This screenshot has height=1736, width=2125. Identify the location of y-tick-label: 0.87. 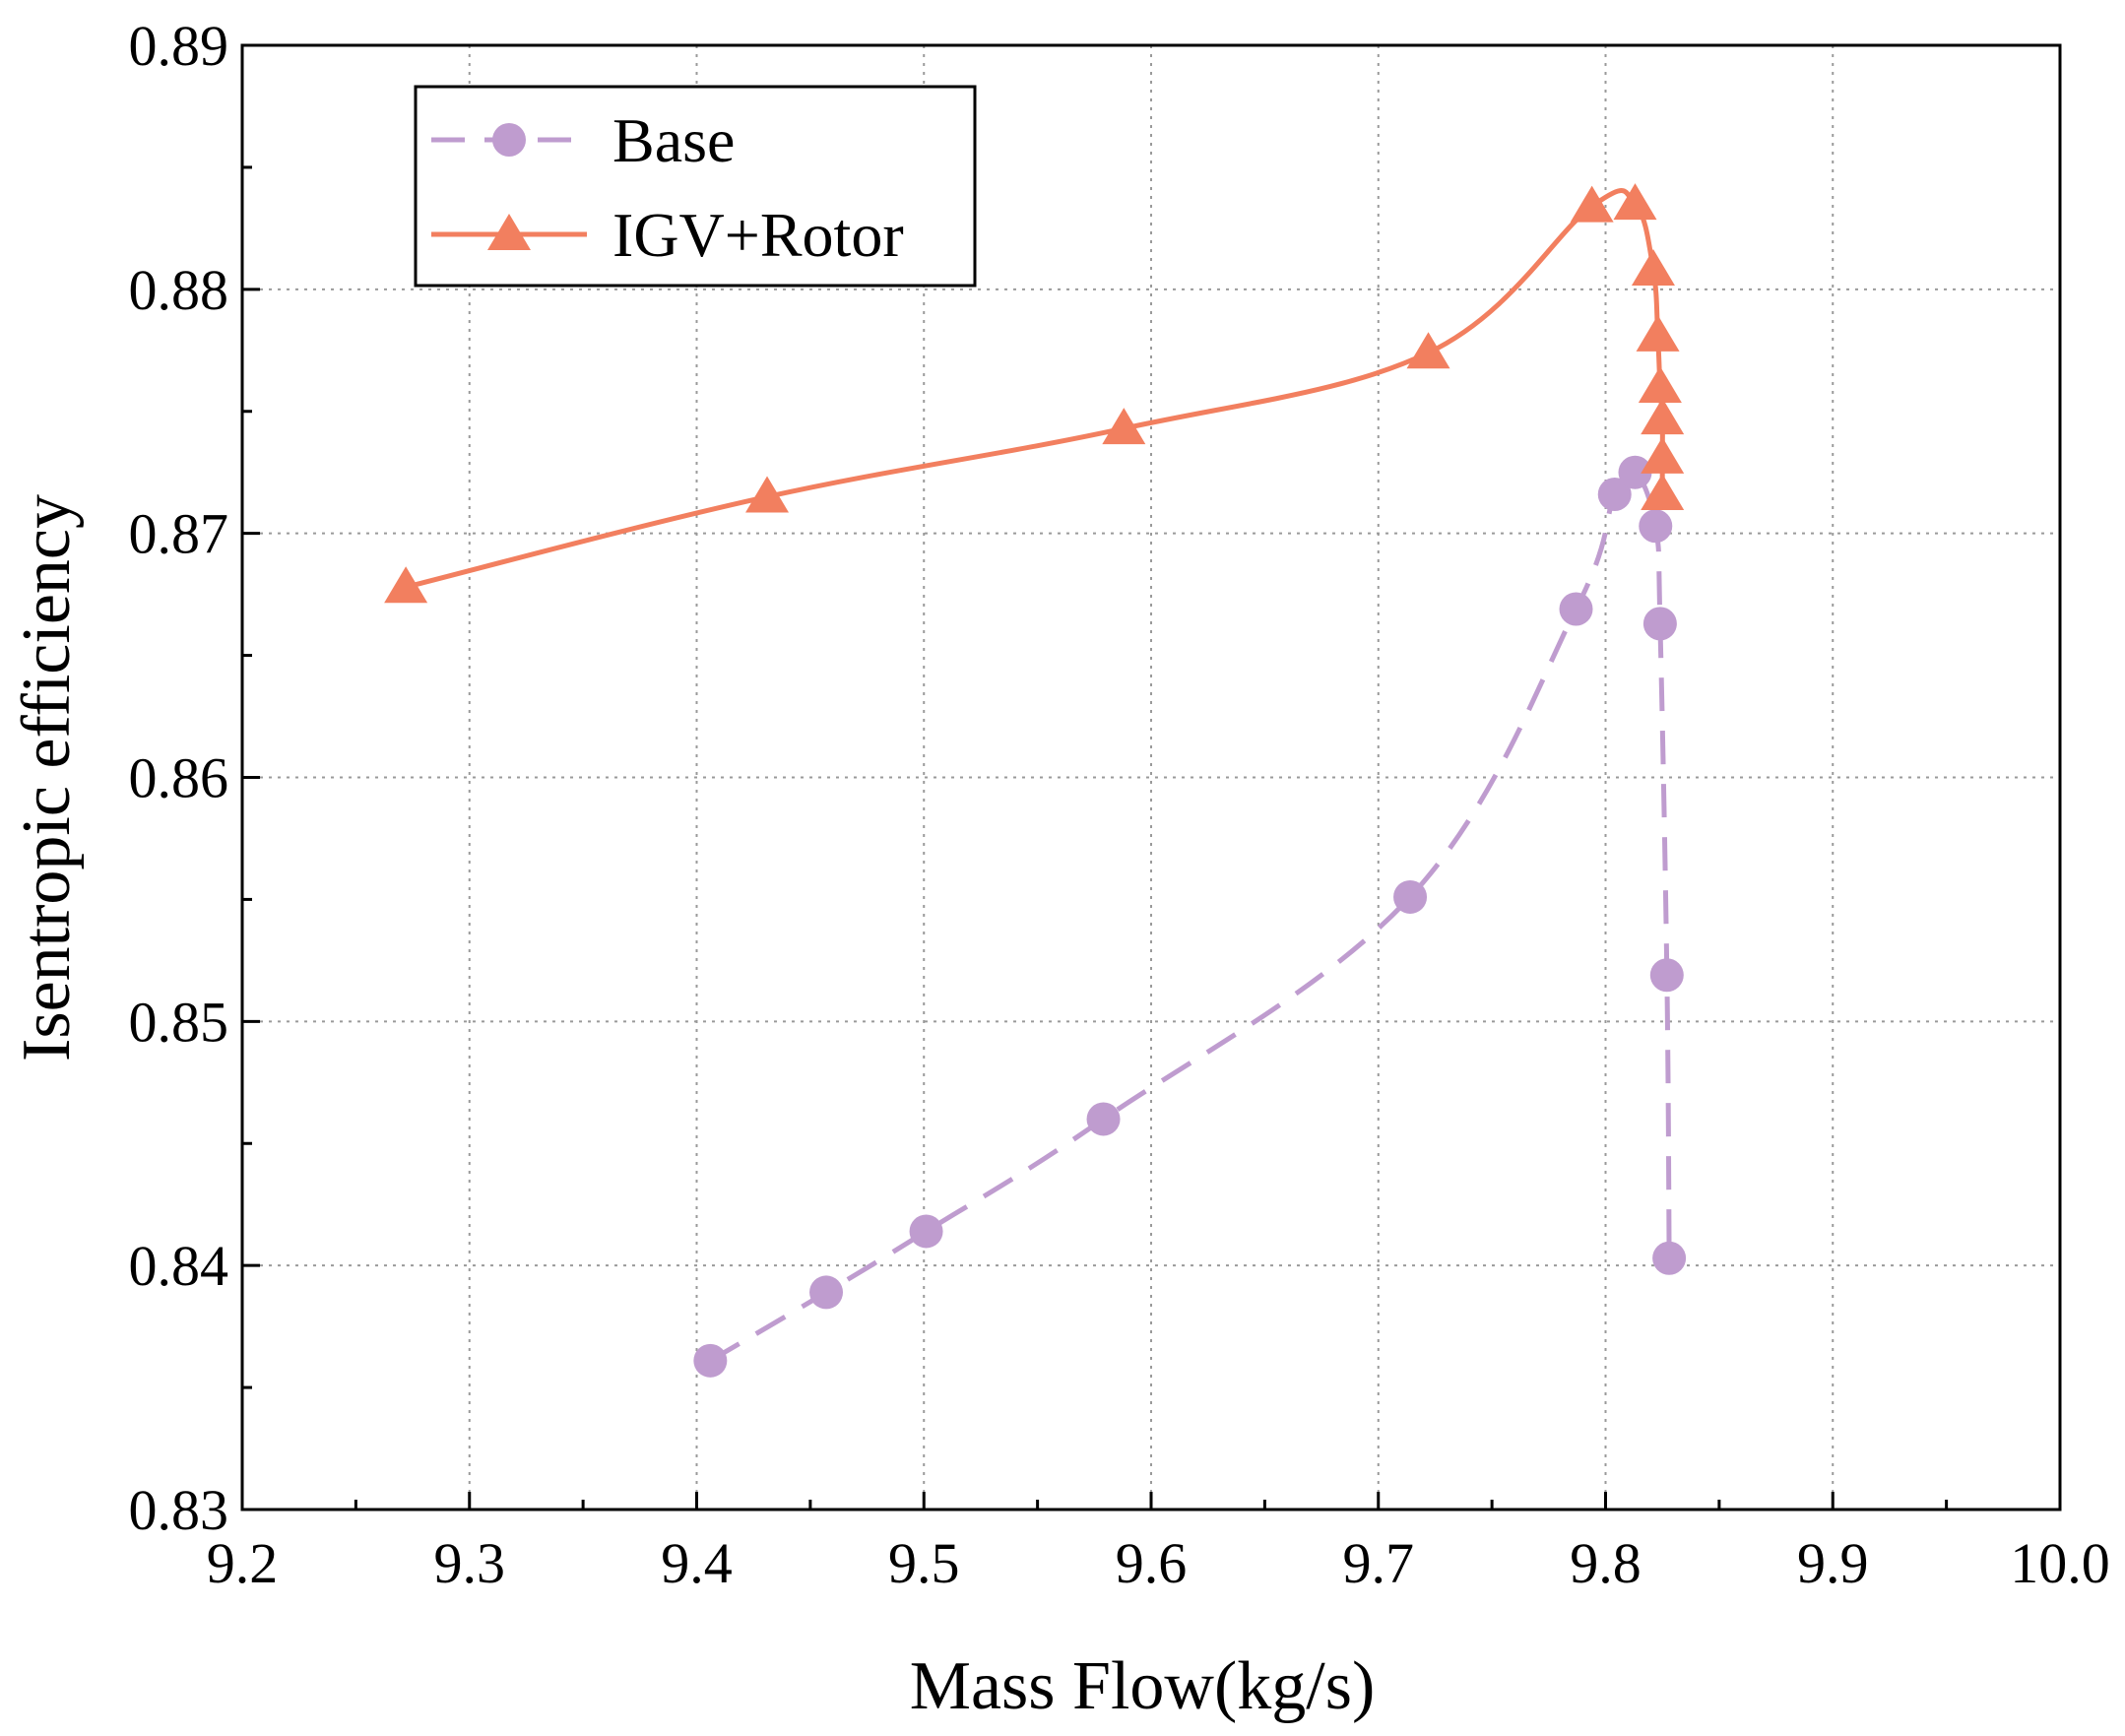
(179, 534).